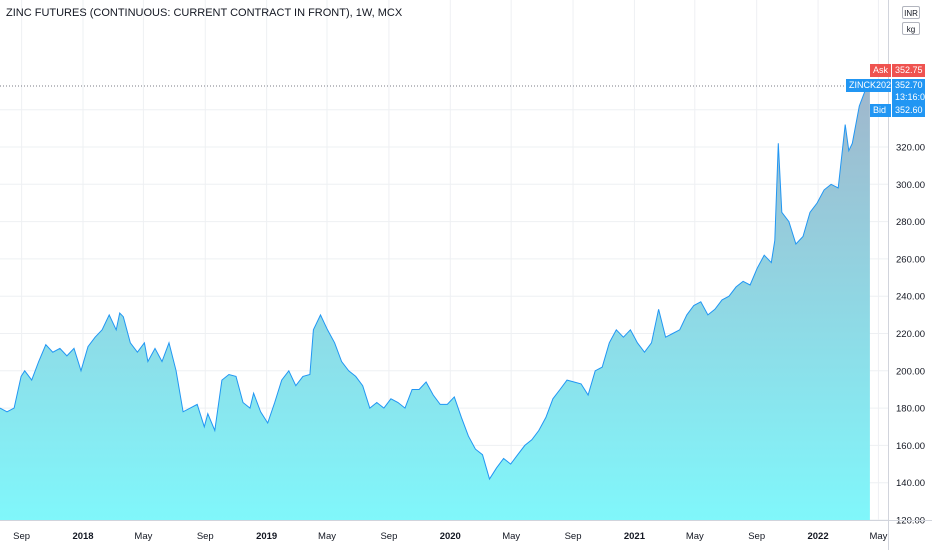 The height and width of the screenshot is (550, 932). Describe the element at coordinates (910, 259) in the screenshot. I see `y-tick-label: 260.00` at that location.